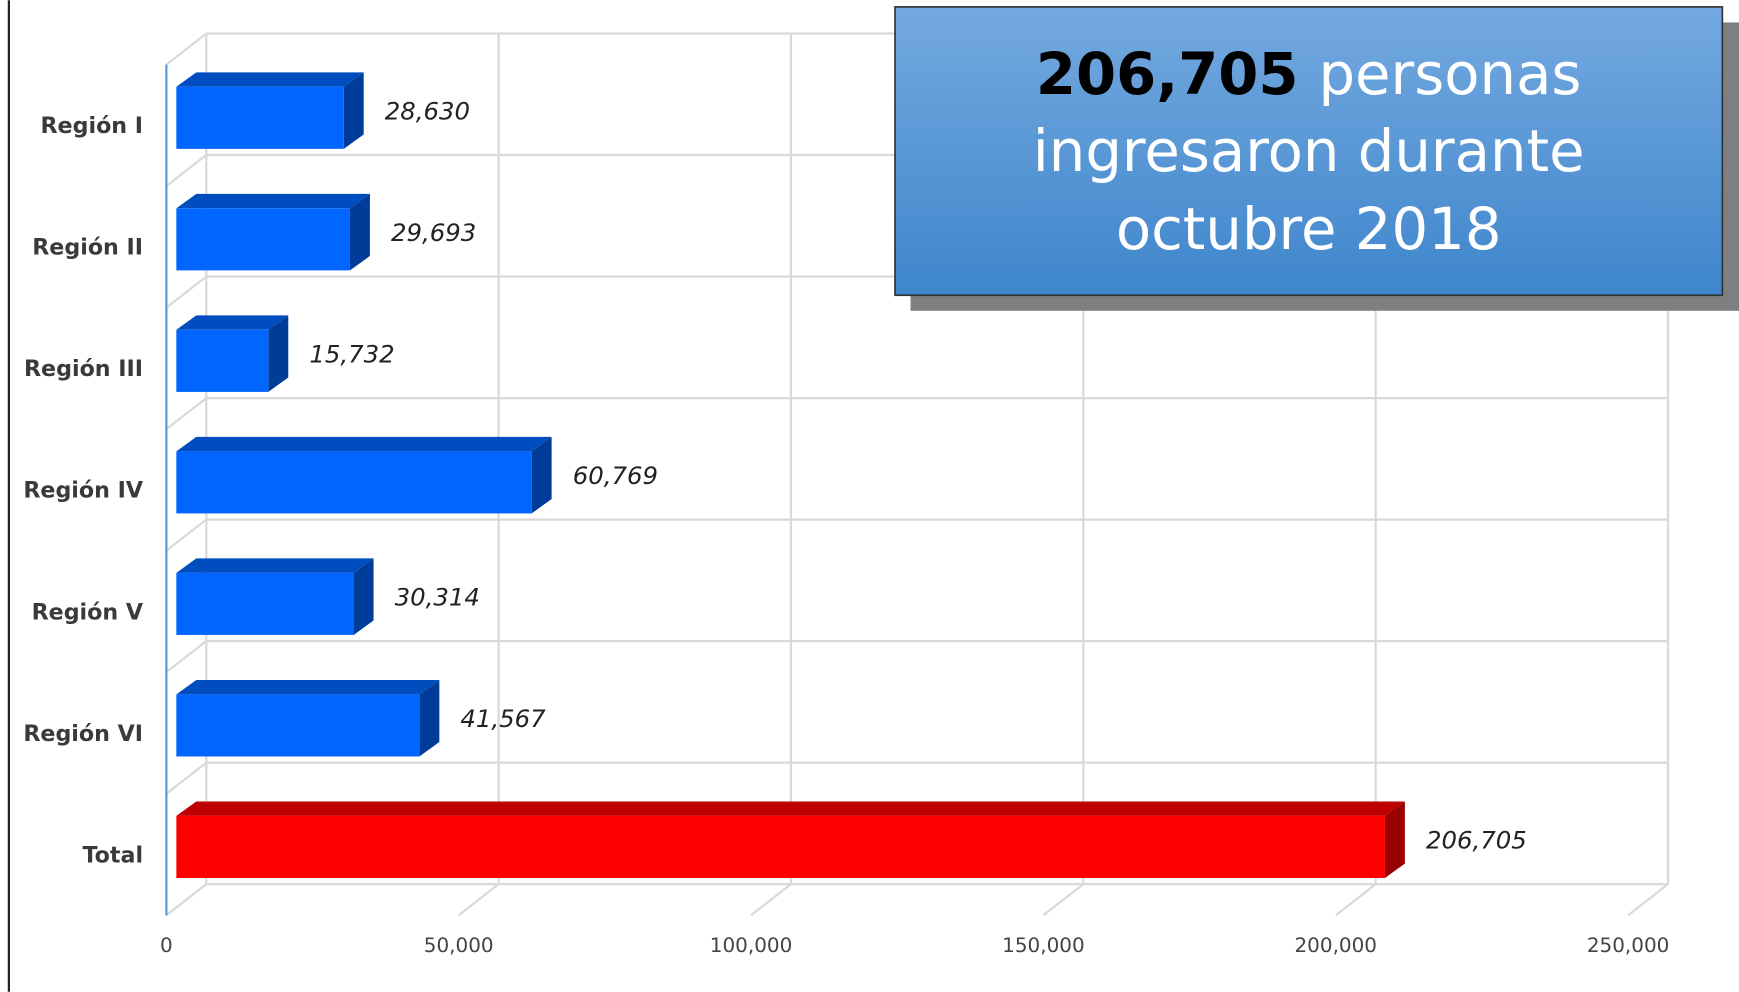  I want to click on category-label: Región IV, so click(83, 491).